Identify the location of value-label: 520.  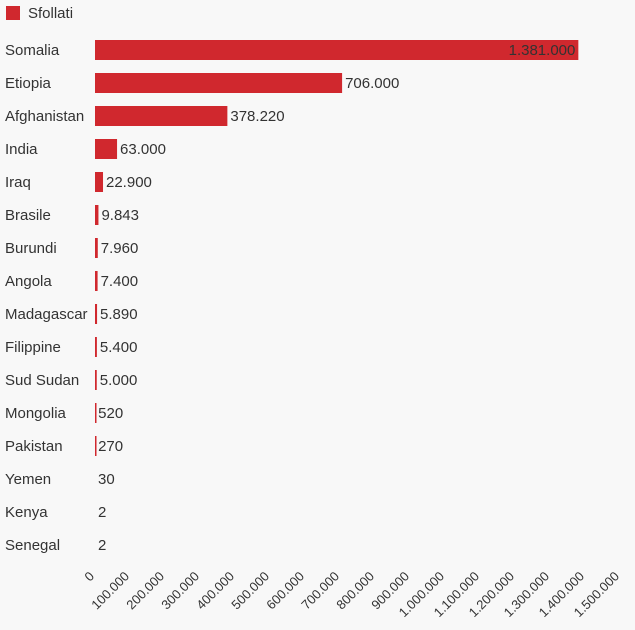
(110, 413).